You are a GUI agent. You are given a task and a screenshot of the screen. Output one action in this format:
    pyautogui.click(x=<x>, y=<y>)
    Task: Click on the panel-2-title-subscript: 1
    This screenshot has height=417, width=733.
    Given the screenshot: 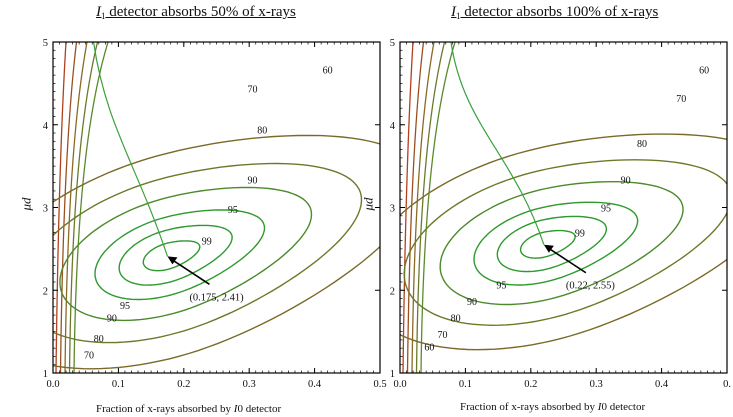 What is the action you would take?
    pyautogui.click(x=458, y=16)
    